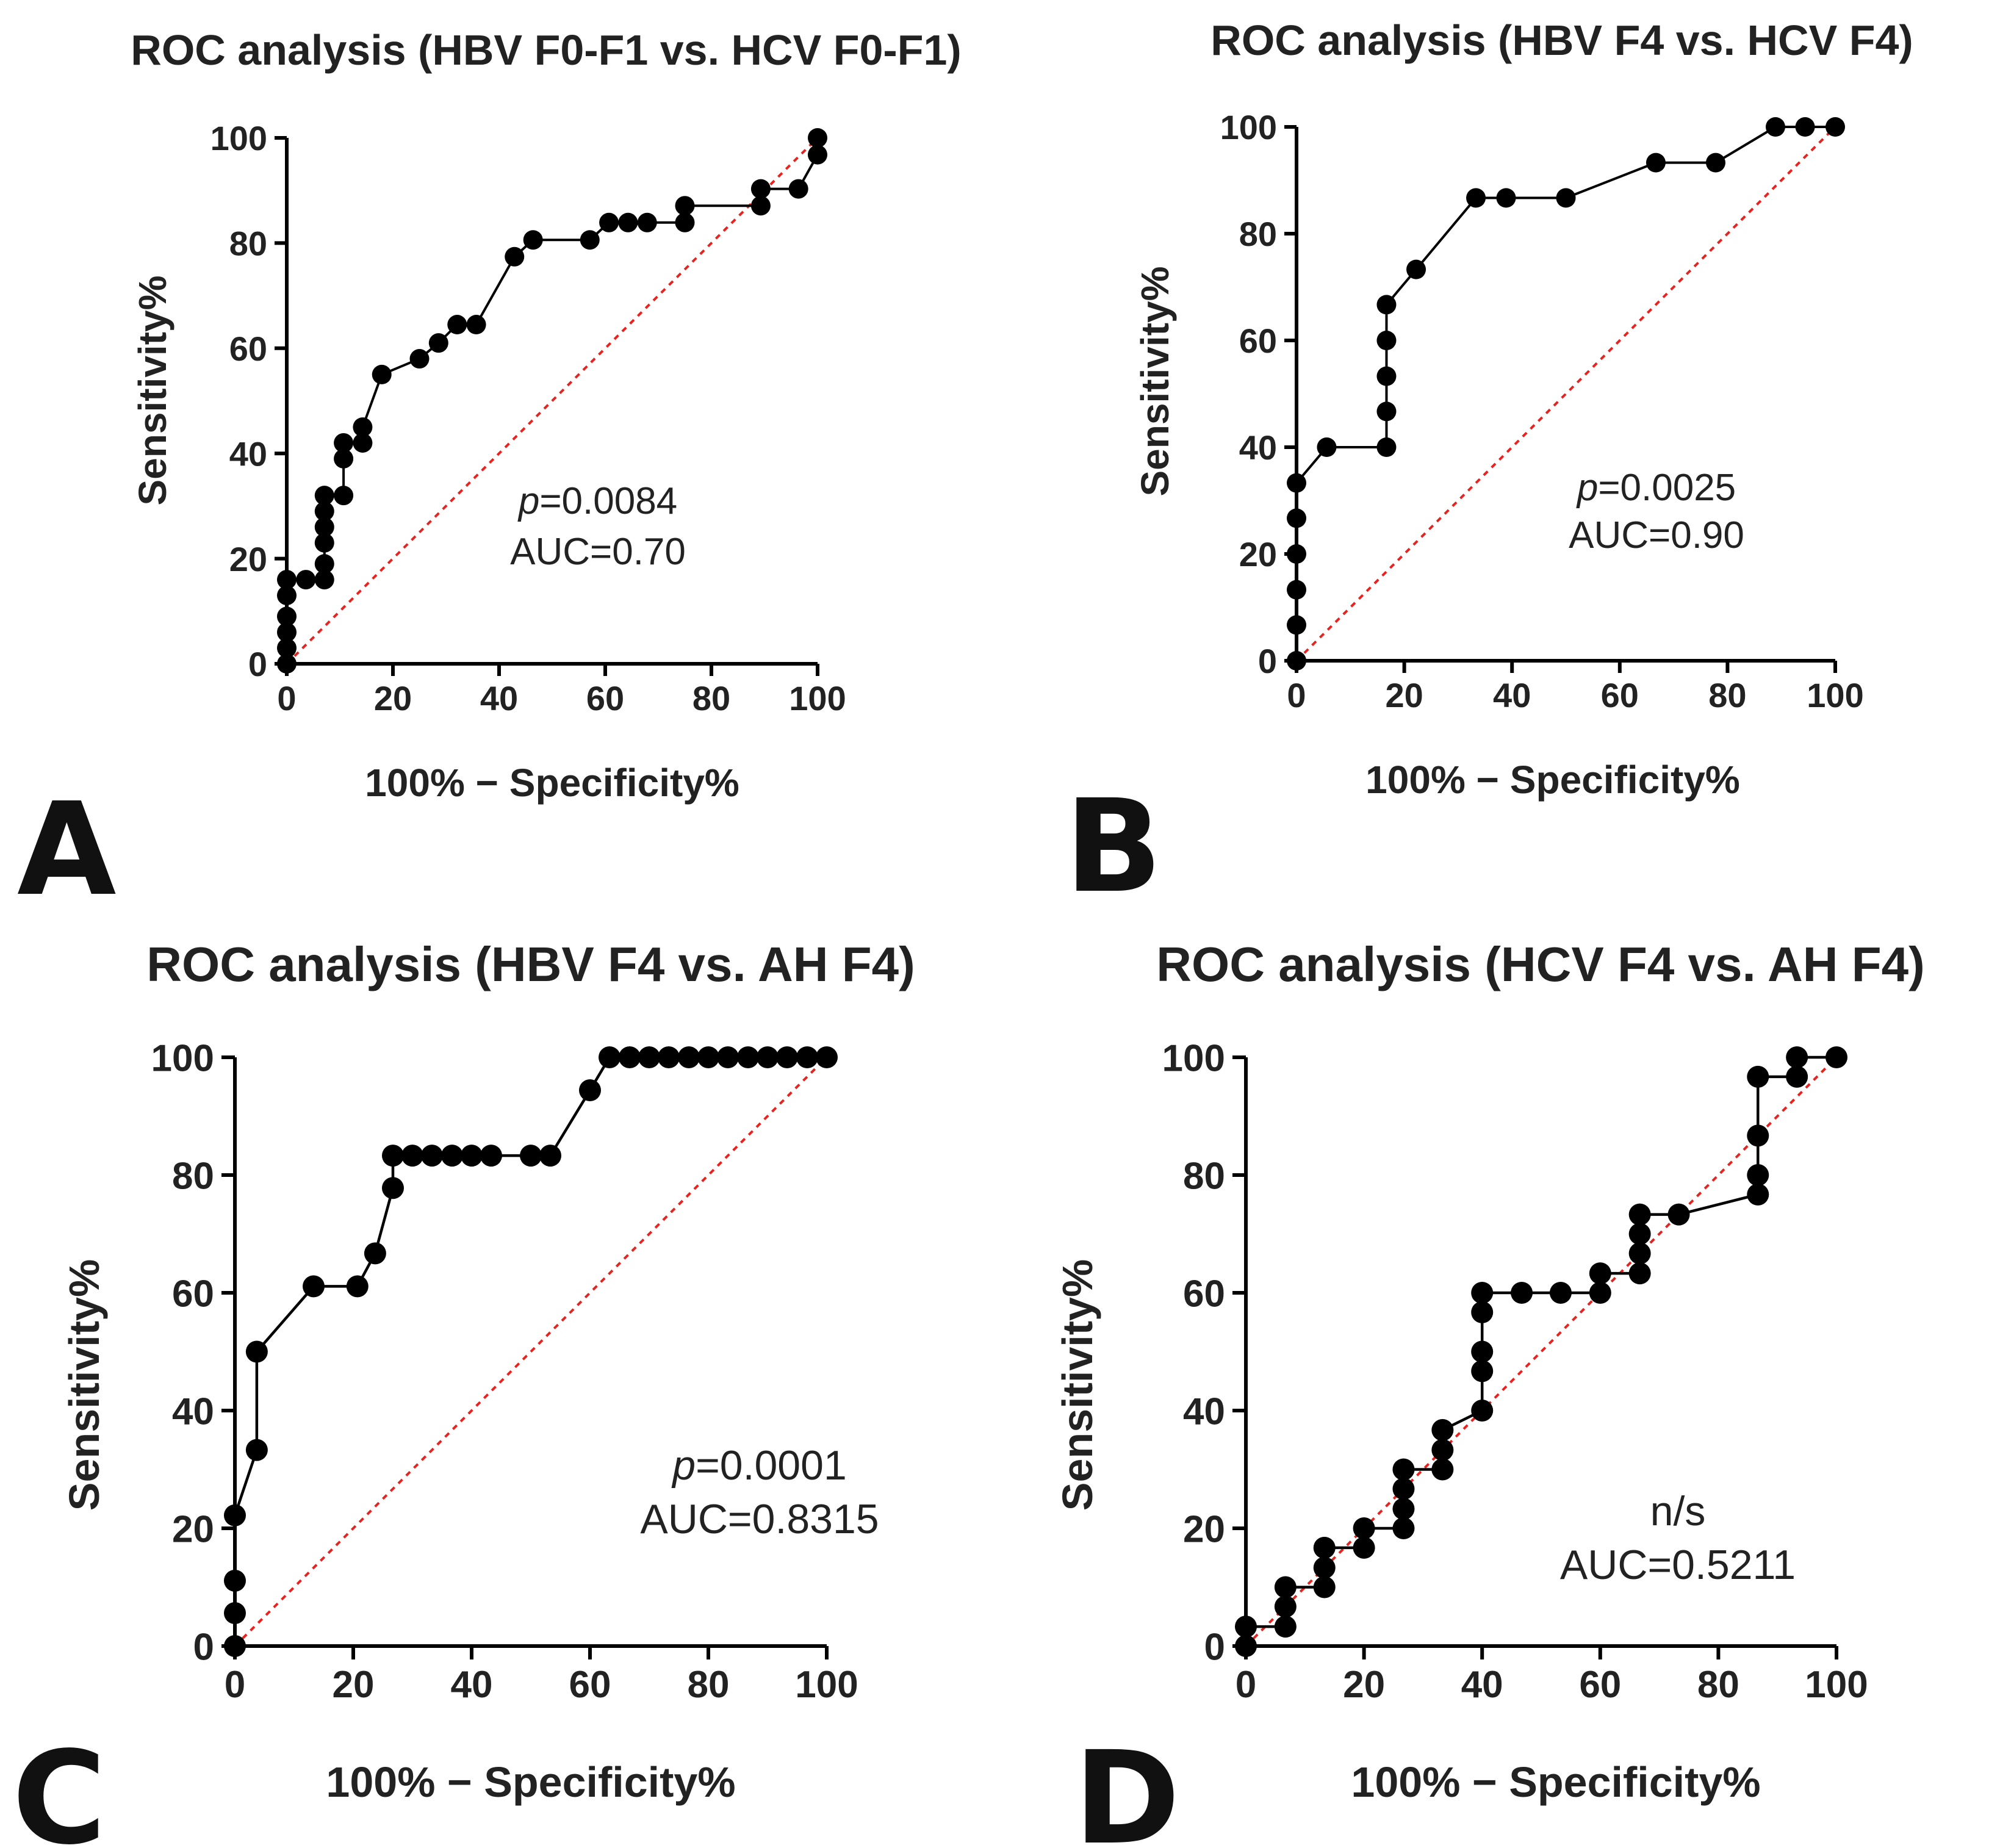 The width and height of the screenshot is (2000, 1848). Describe the element at coordinates (1204, 1411) in the screenshot. I see `panel-d-y-tick-label: 40` at that location.